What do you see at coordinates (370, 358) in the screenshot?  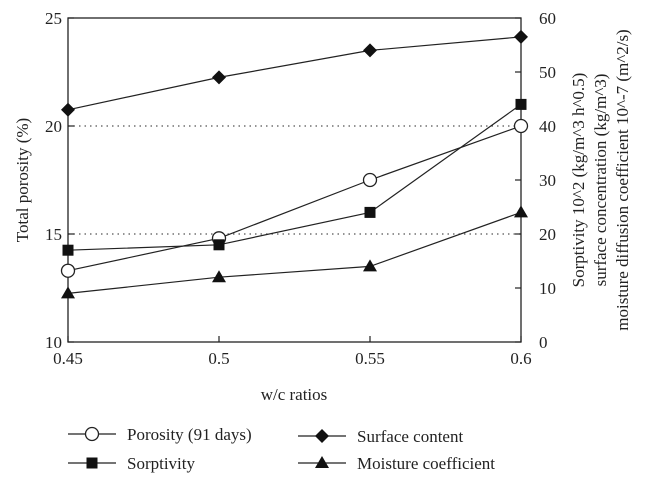 I see `x-tick-label: 0.55` at bounding box center [370, 358].